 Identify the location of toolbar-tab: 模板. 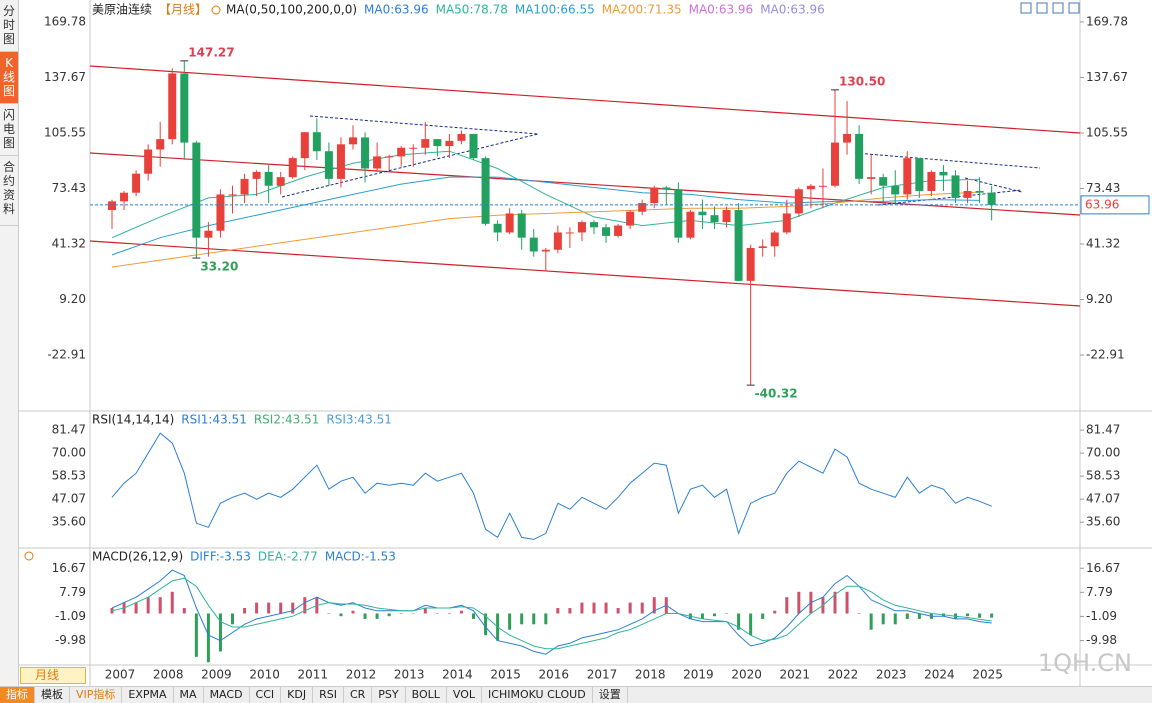
(52, 695).